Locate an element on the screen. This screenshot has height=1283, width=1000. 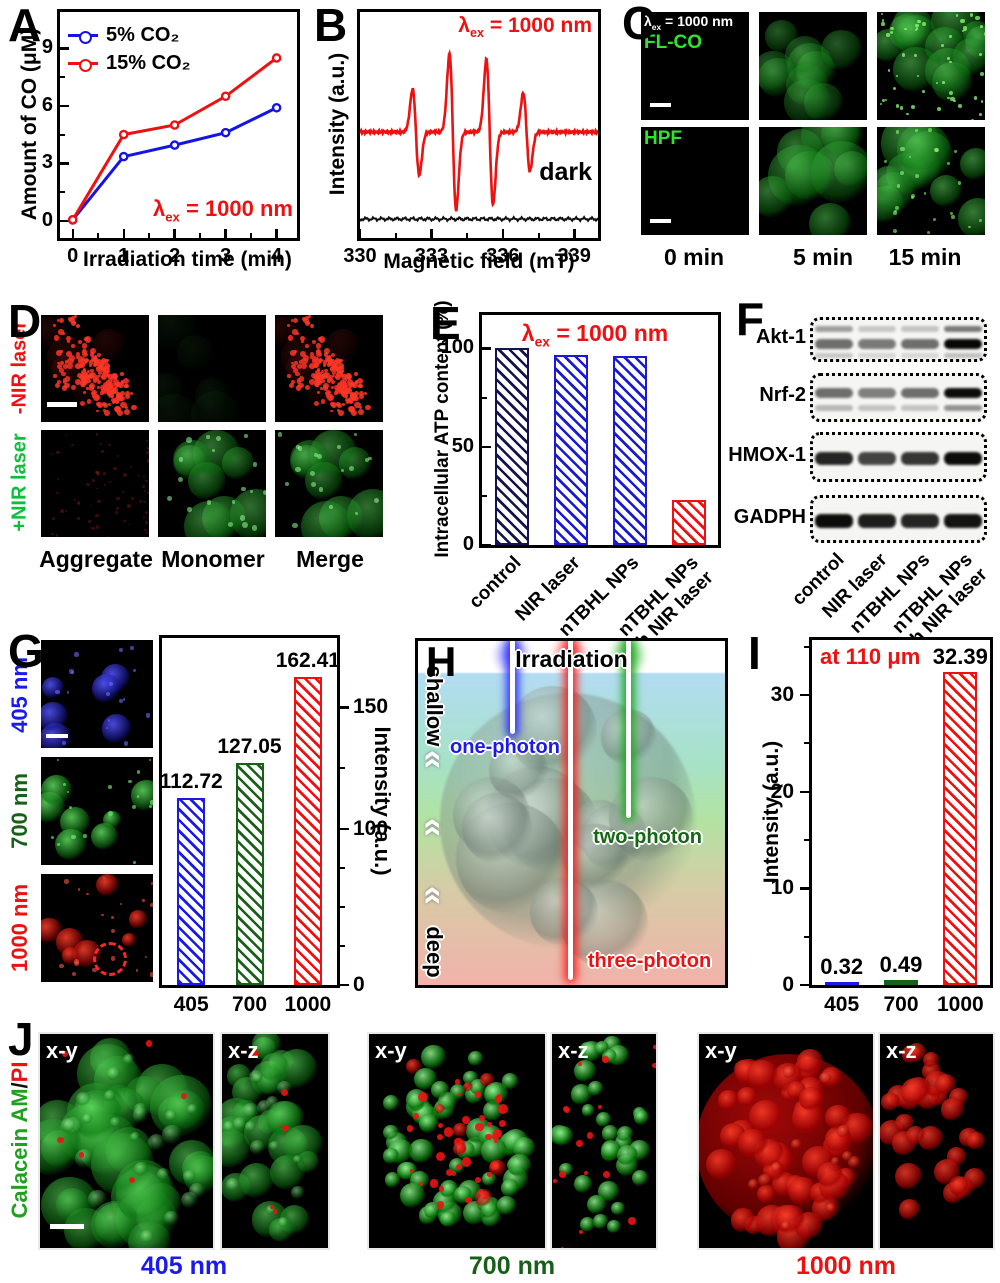
axis-tick-label: 405 is located at coordinates (191, 1004).